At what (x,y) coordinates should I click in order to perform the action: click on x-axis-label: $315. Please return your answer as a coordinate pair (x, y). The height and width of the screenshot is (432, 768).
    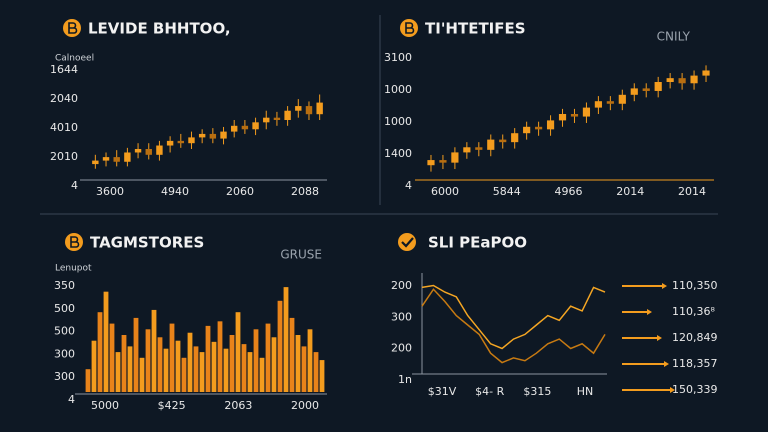
    Looking at the image, I should click on (537, 391).